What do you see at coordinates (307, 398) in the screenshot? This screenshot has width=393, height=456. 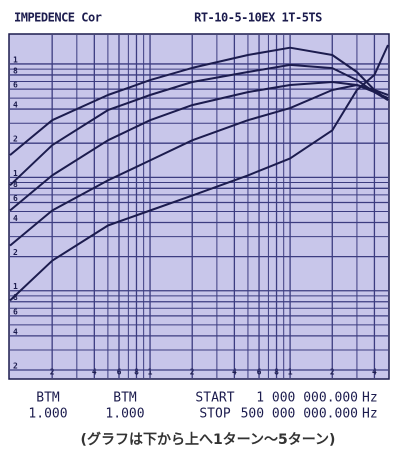 I see `footer-text: 1 000 000.000` at bounding box center [307, 398].